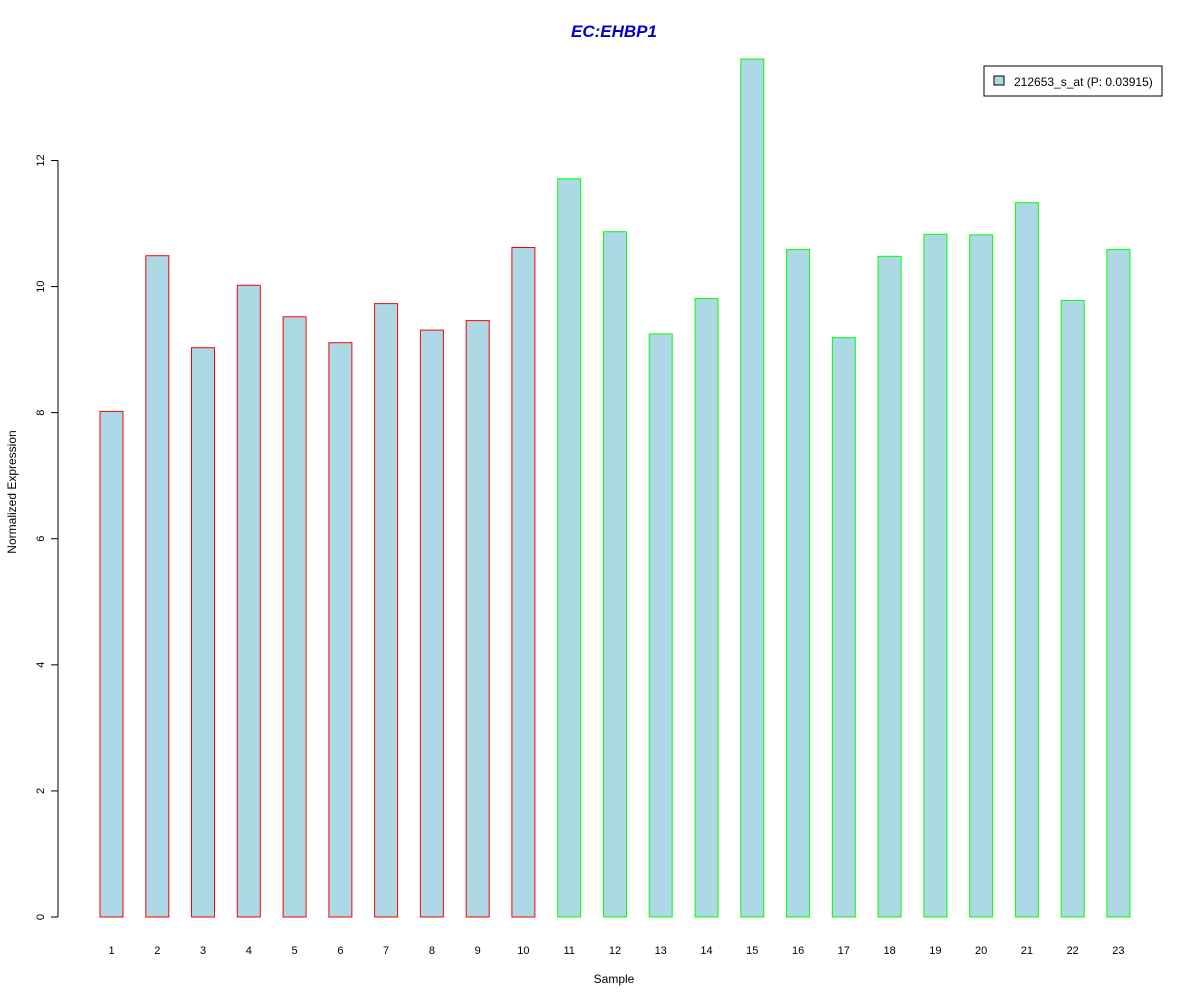  What do you see at coordinates (798, 951) in the screenshot?
I see `x-tick-label: 16` at bounding box center [798, 951].